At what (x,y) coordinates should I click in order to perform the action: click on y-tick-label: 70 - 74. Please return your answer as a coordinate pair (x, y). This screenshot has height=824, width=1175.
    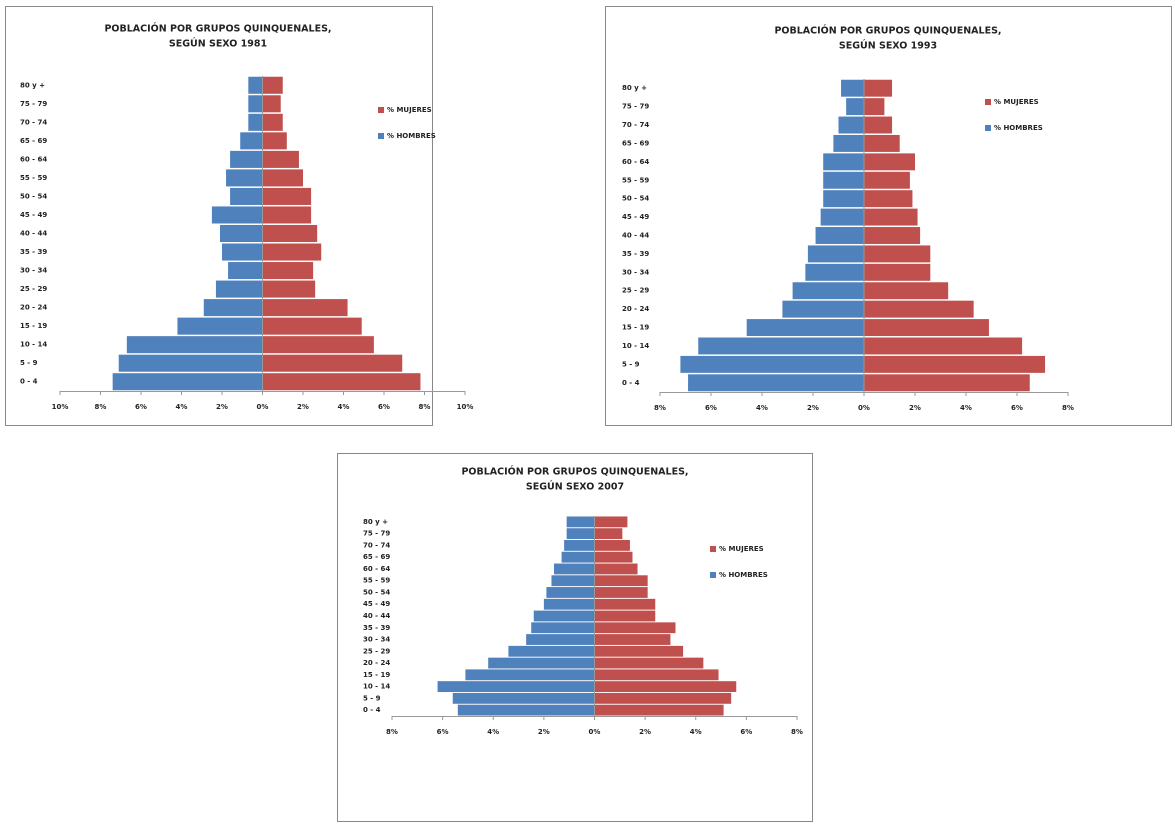
    Looking at the image, I should click on (635, 125).